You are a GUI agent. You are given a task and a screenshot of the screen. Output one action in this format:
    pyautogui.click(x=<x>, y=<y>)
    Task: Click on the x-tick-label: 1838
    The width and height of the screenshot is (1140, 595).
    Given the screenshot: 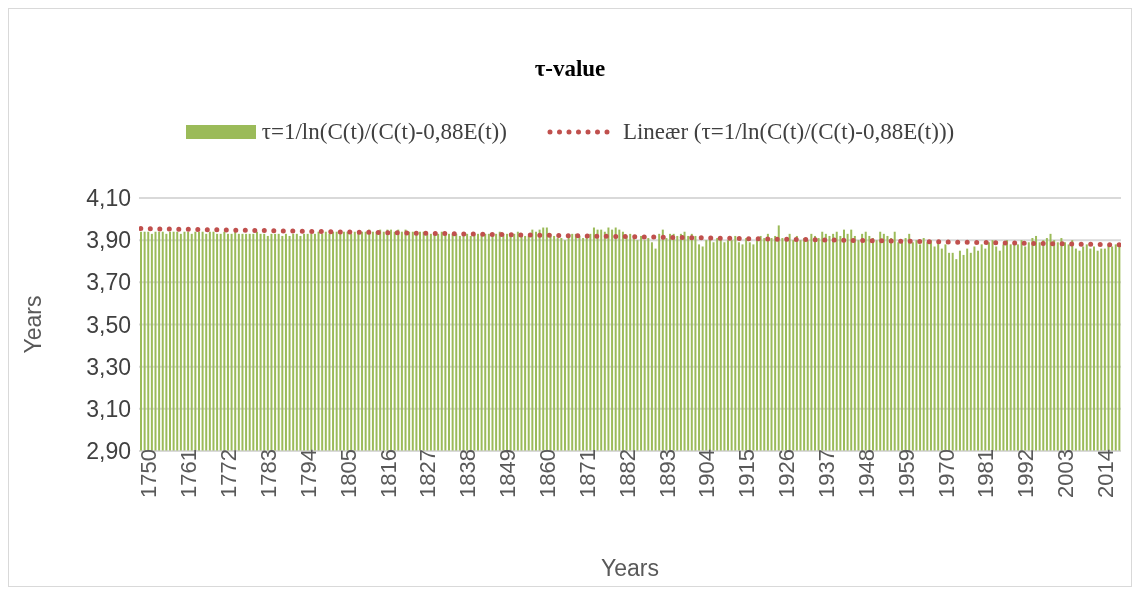 What is the action you would take?
    pyautogui.click(x=468, y=473)
    